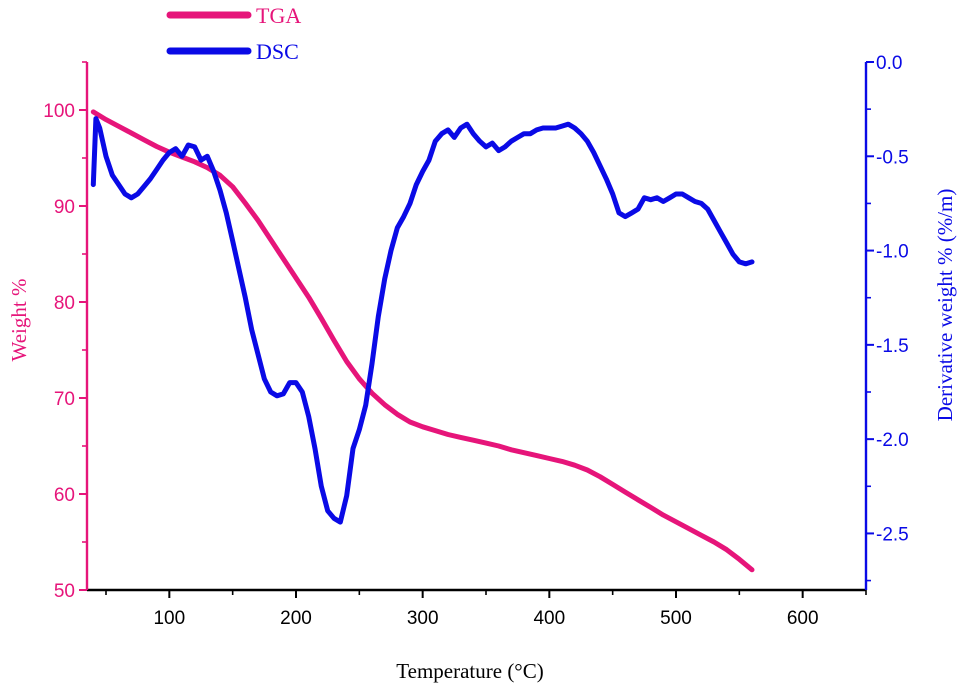  Describe the element at coordinates (469, 671) in the screenshot. I see `x-axis-title: Temperature (°C)` at that location.